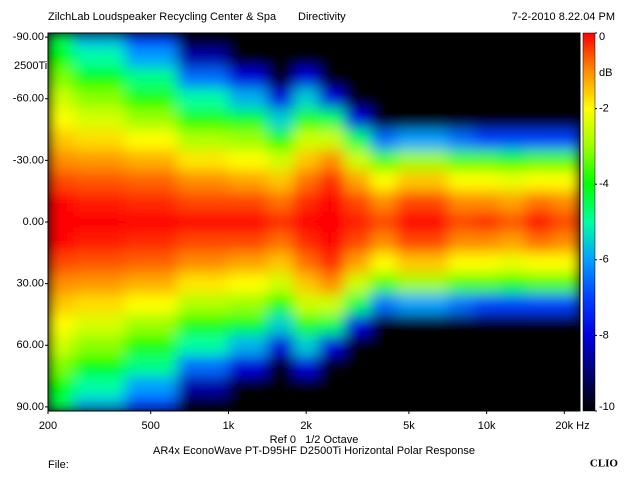 This screenshot has height=480, width=640. I want to click on y-tick-label: -60.00, so click(28, 99).